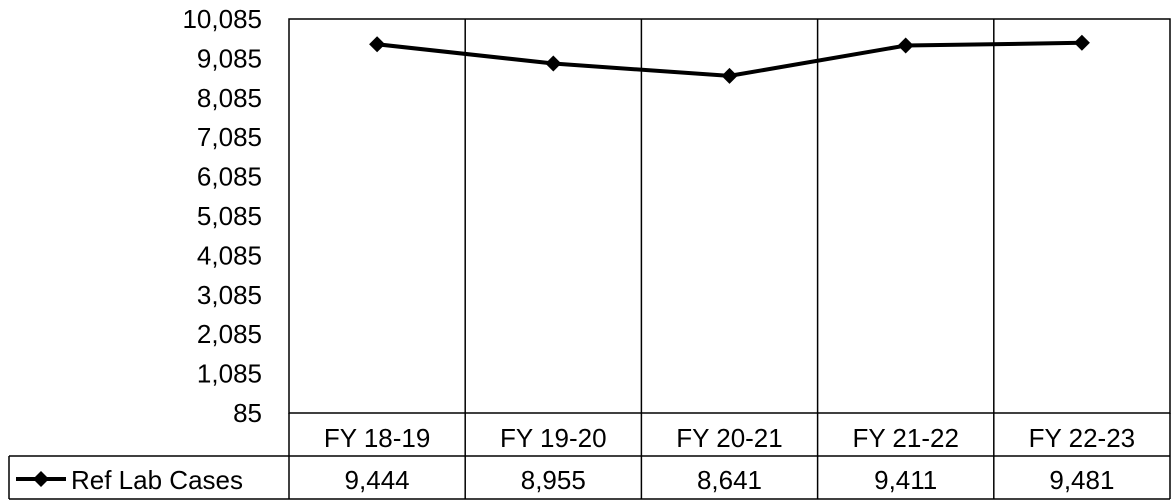  I want to click on legend-diamond-marker, so click(41, 479).